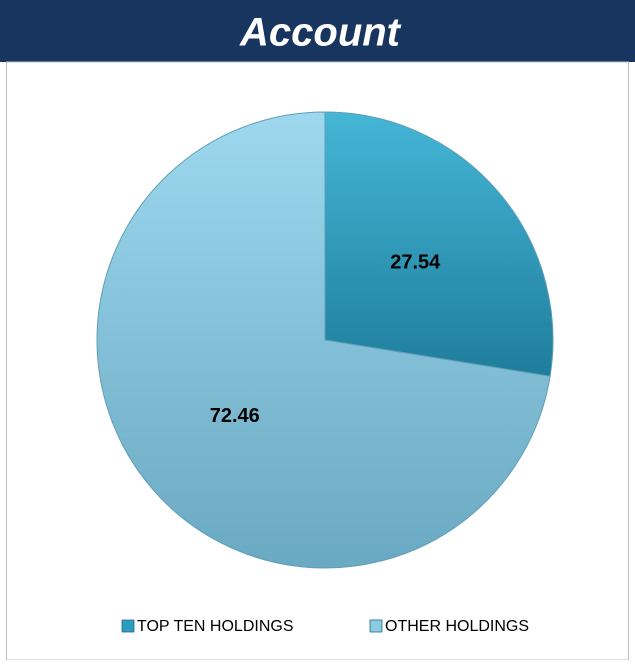 The height and width of the screenshot is (665, 635). Describe the element at coordinates (457, 626) in the screenshot. I see `legend-label: OTHER HOLDINGS` at that location.